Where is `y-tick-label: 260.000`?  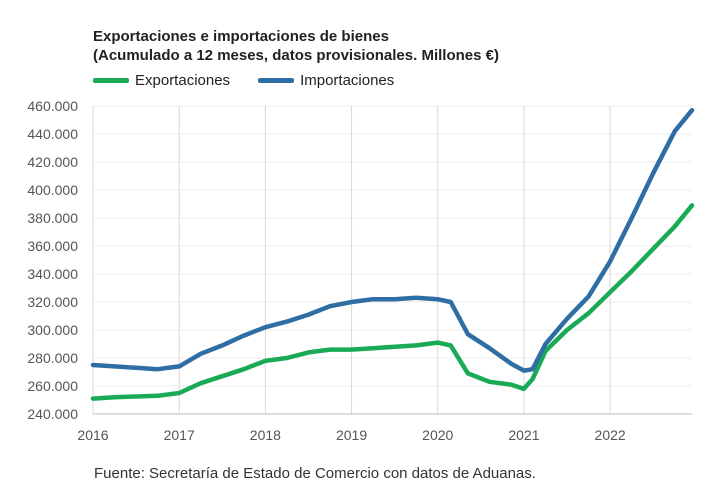 y-tick-label: 260.000 is located at coordinates (52, 386).